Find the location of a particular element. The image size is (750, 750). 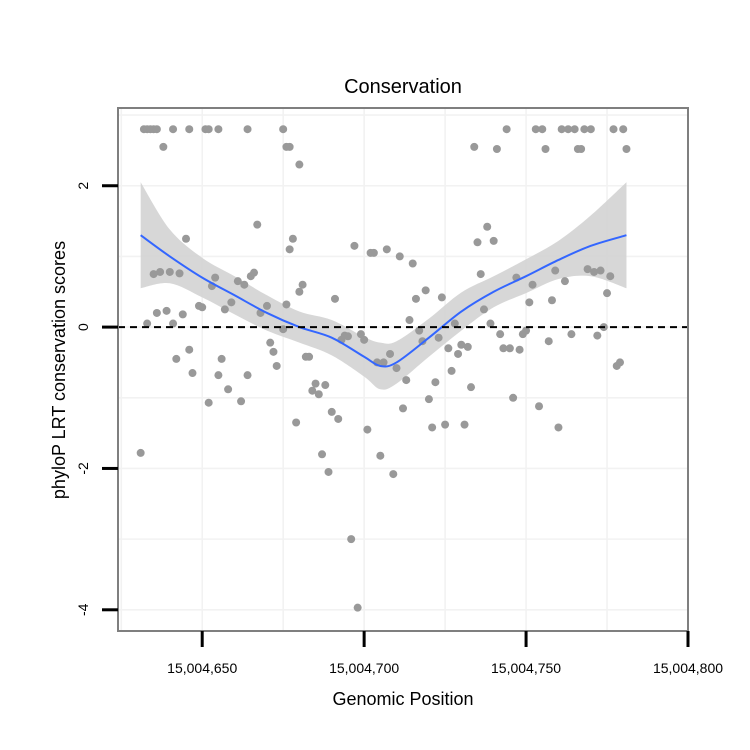

y-axis-label: phyloP LRT conservation scores is located at coordinates (59, 370).